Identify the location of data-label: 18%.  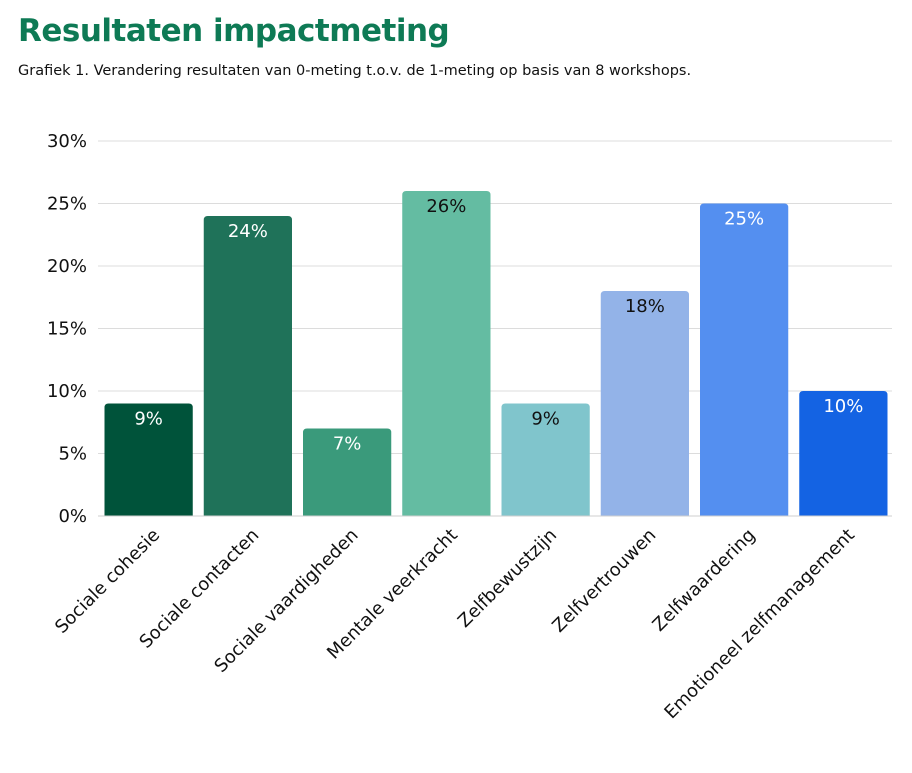
(645, 306).